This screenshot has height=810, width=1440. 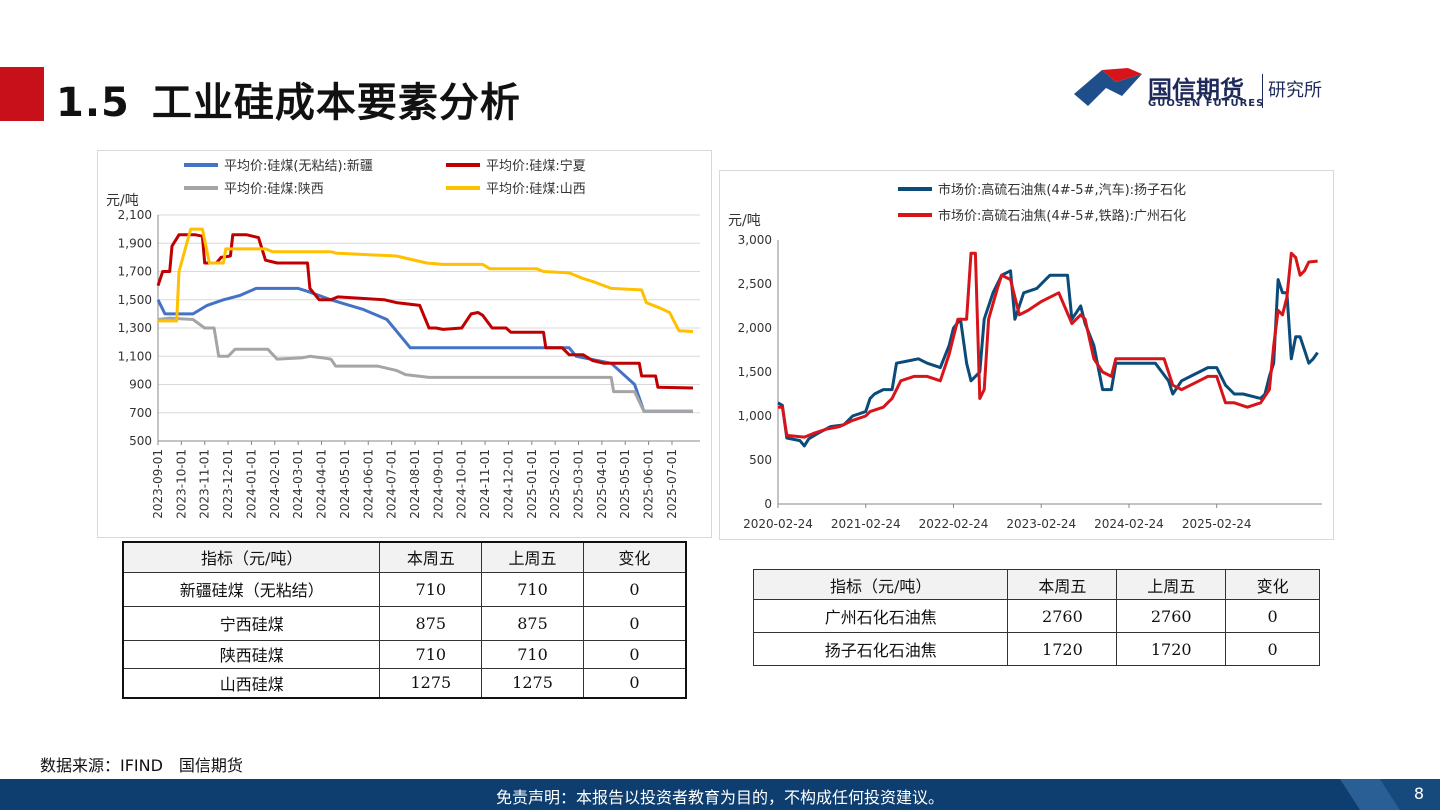 What do you see at coordinates (755, 416) in the screenshot?
I see `y-tick-label: 1,000` at bounding box center [755, 416].